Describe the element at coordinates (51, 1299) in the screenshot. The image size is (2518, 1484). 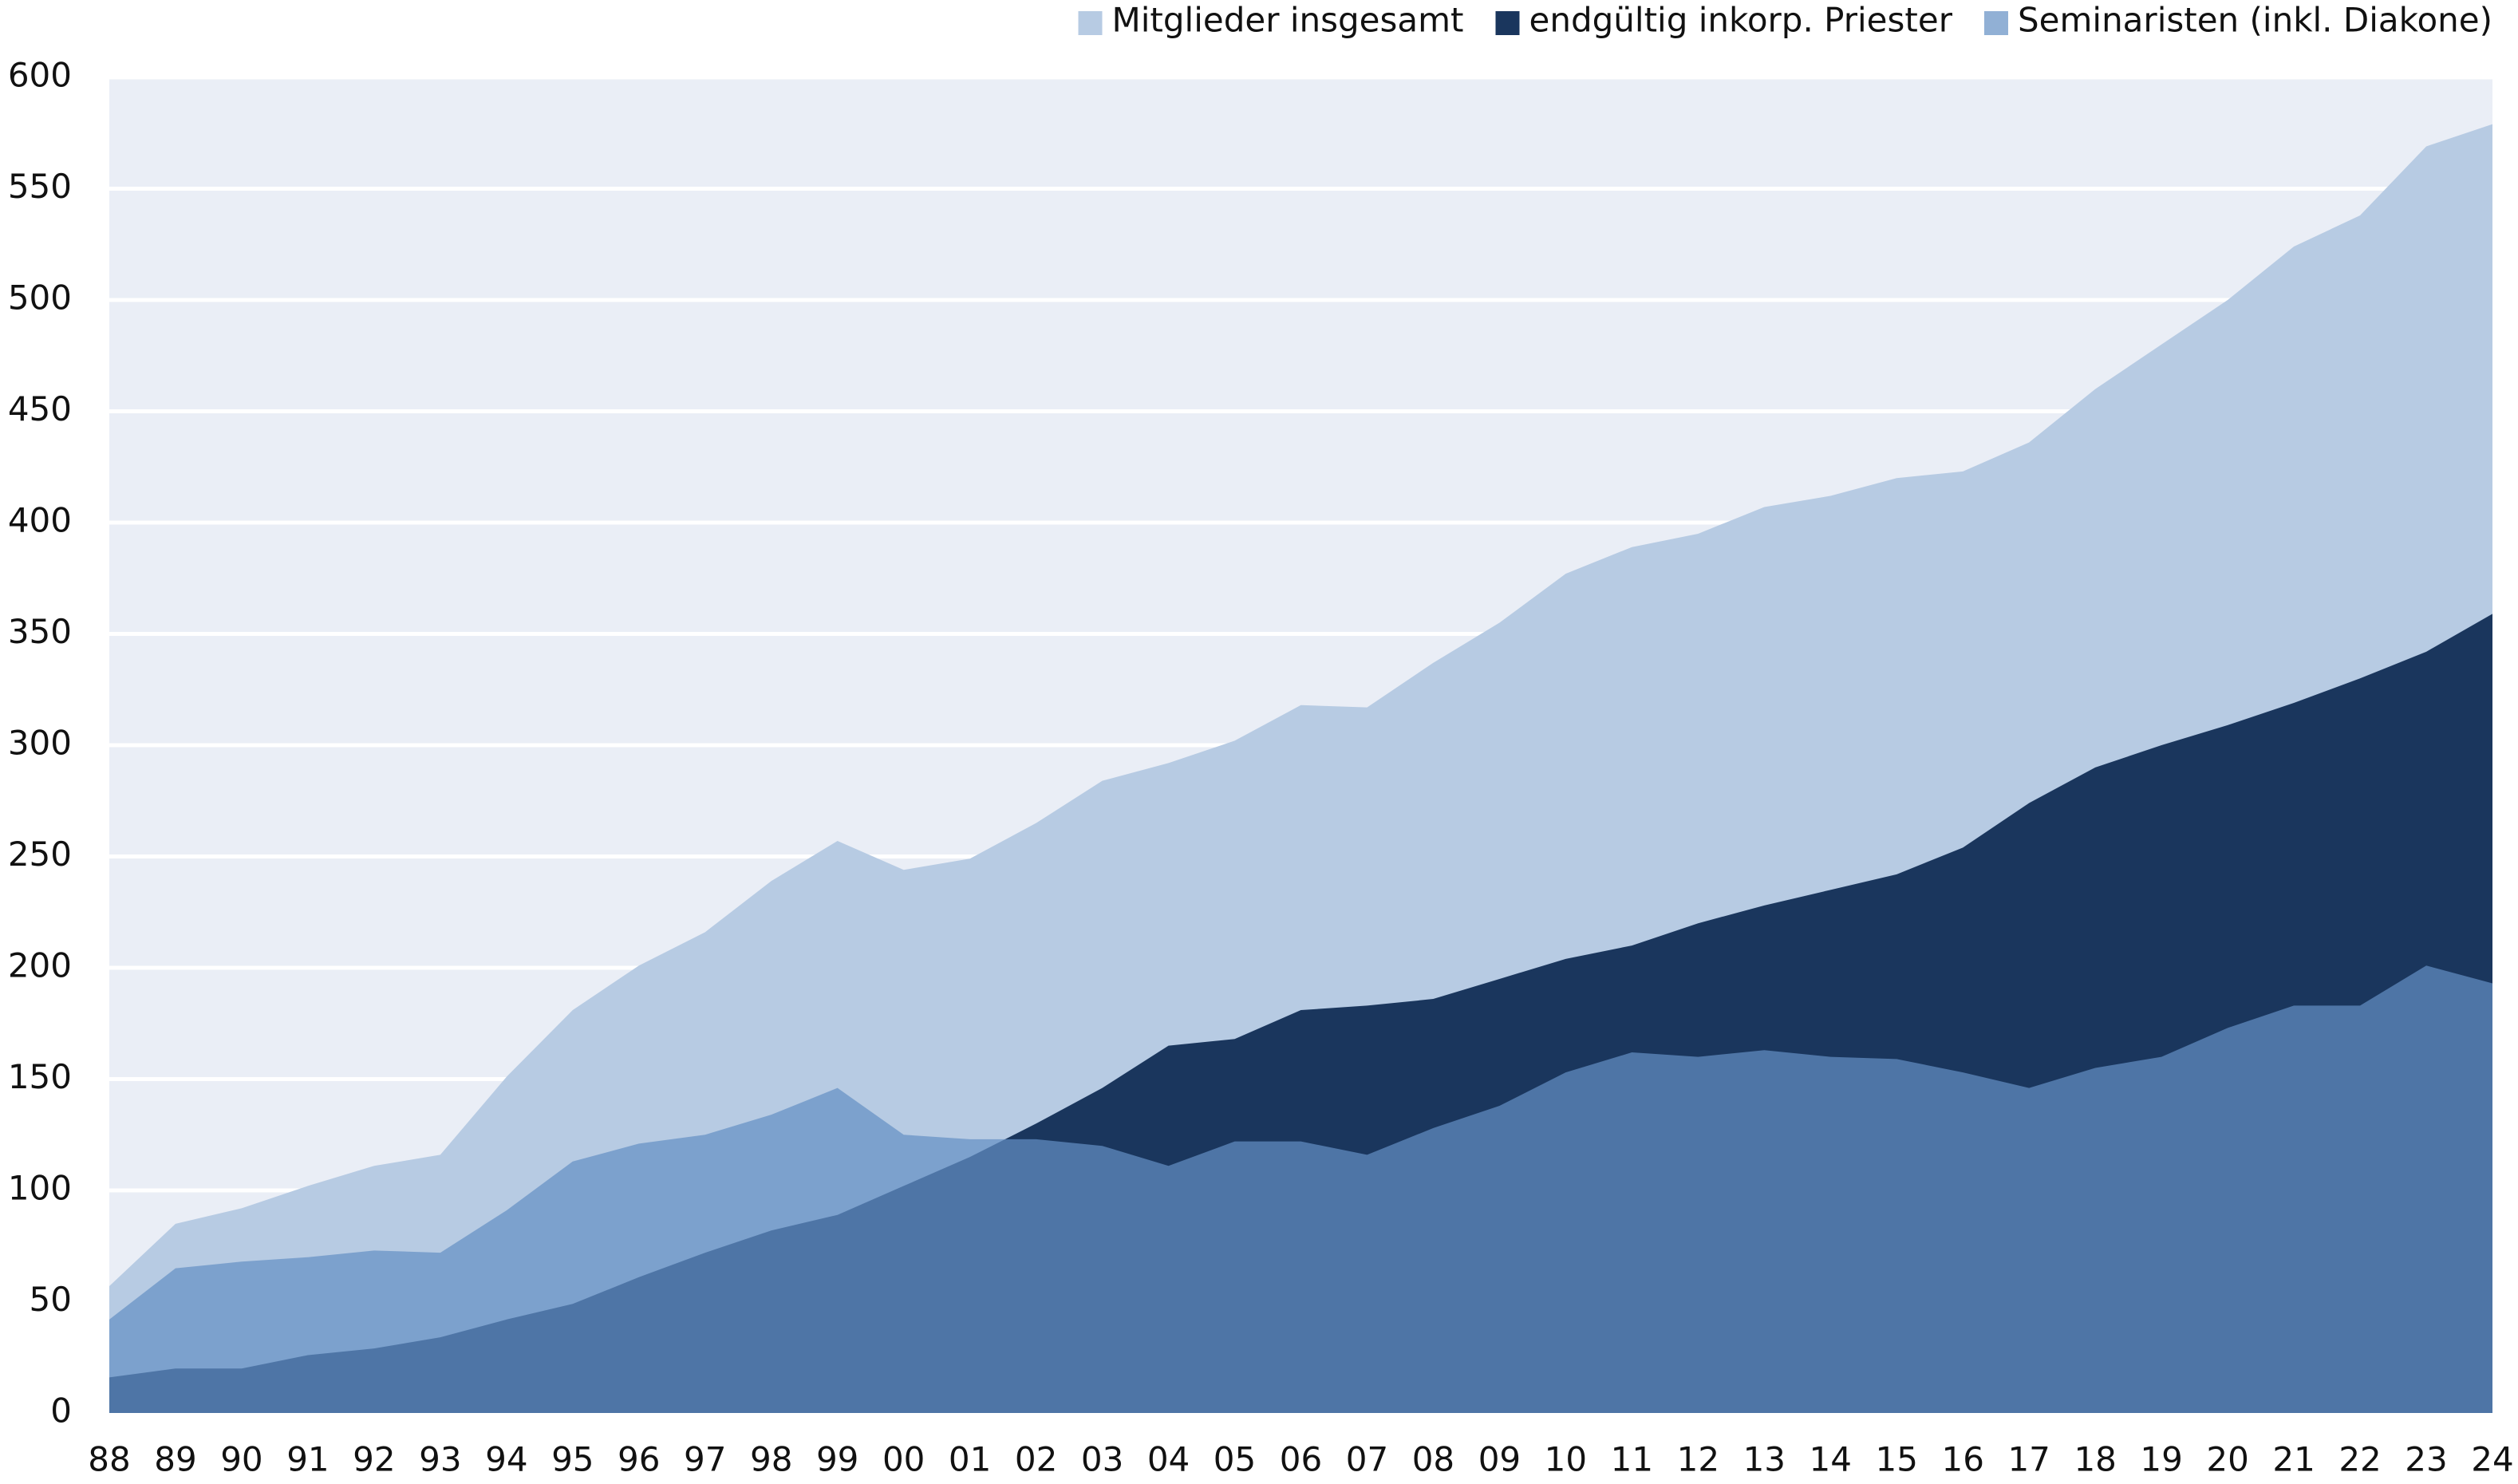
I see `y-tick-label: 50` at that location.